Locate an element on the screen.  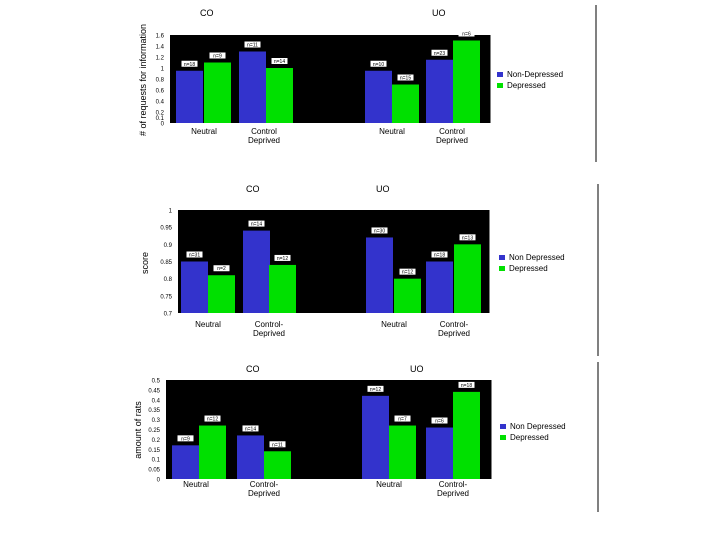
y-tick-label: 1.2 is located at coordinates (160, 59).